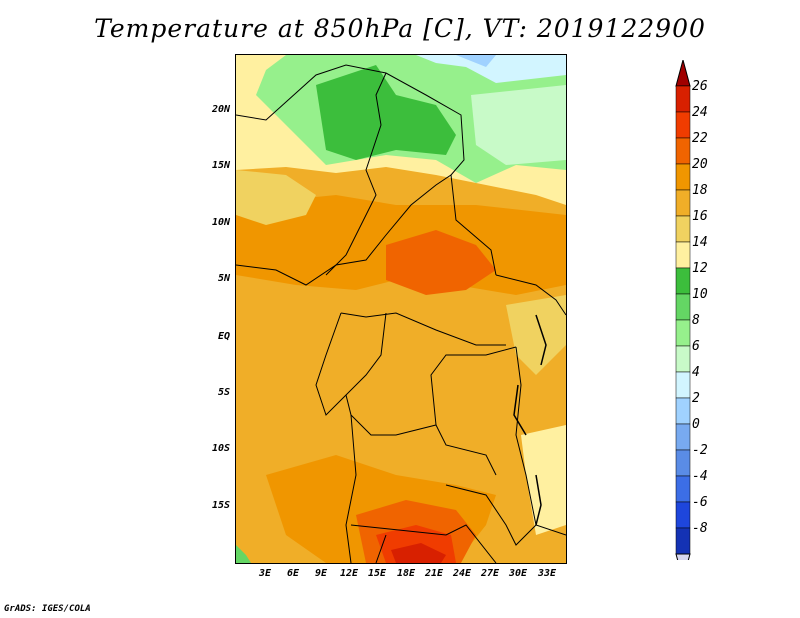 The width and height of the screenshot is (800, 618). What do you see at coordinates (321, 573) in the screenshot?
I see `lon-tick: 9E` at bounding box center [321, 573].